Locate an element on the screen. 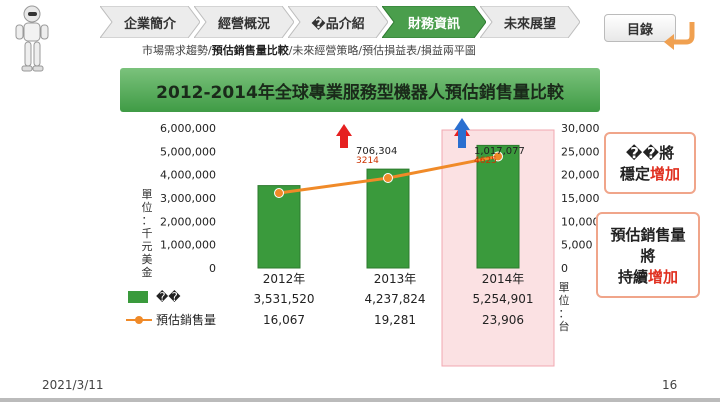 The image size is (720, 405). highlight-column-border is located at coordinates (498, 248).